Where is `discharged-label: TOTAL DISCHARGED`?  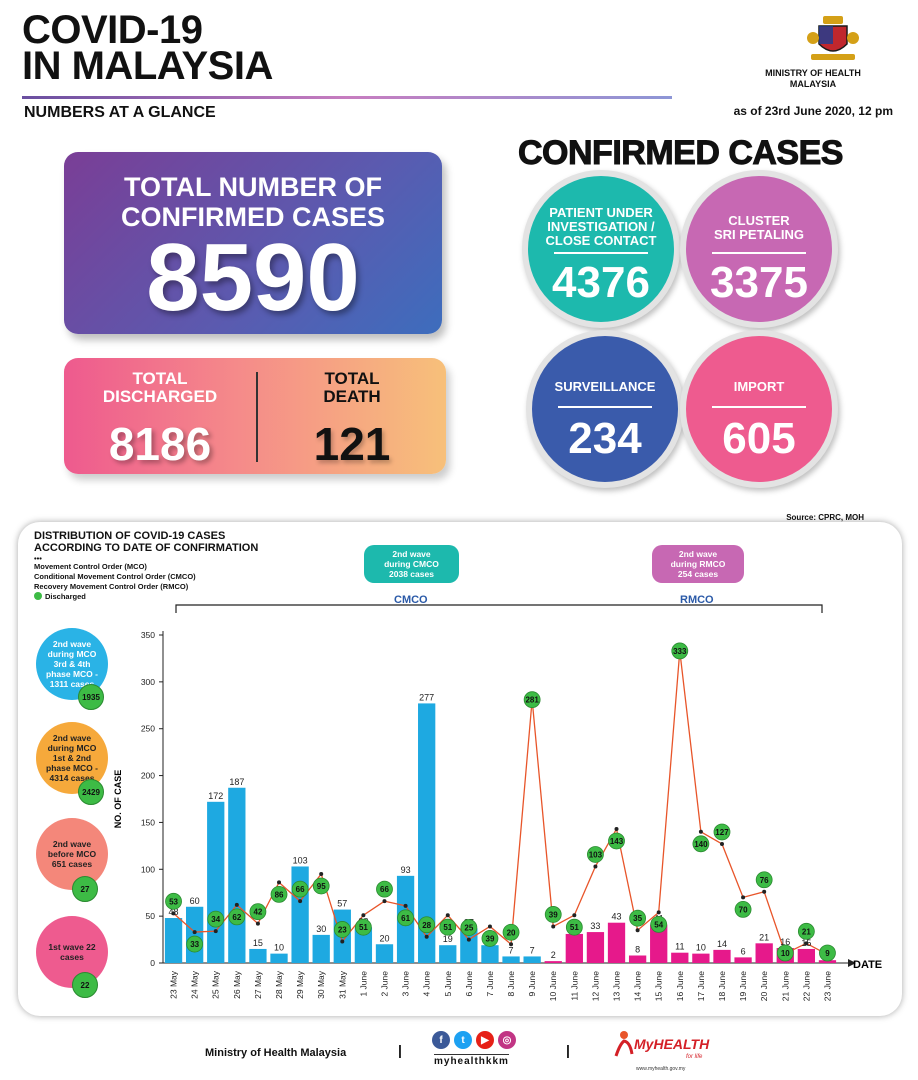 discharged-label: TOTAL DISCHARGED is located at coordinates (160, 388).